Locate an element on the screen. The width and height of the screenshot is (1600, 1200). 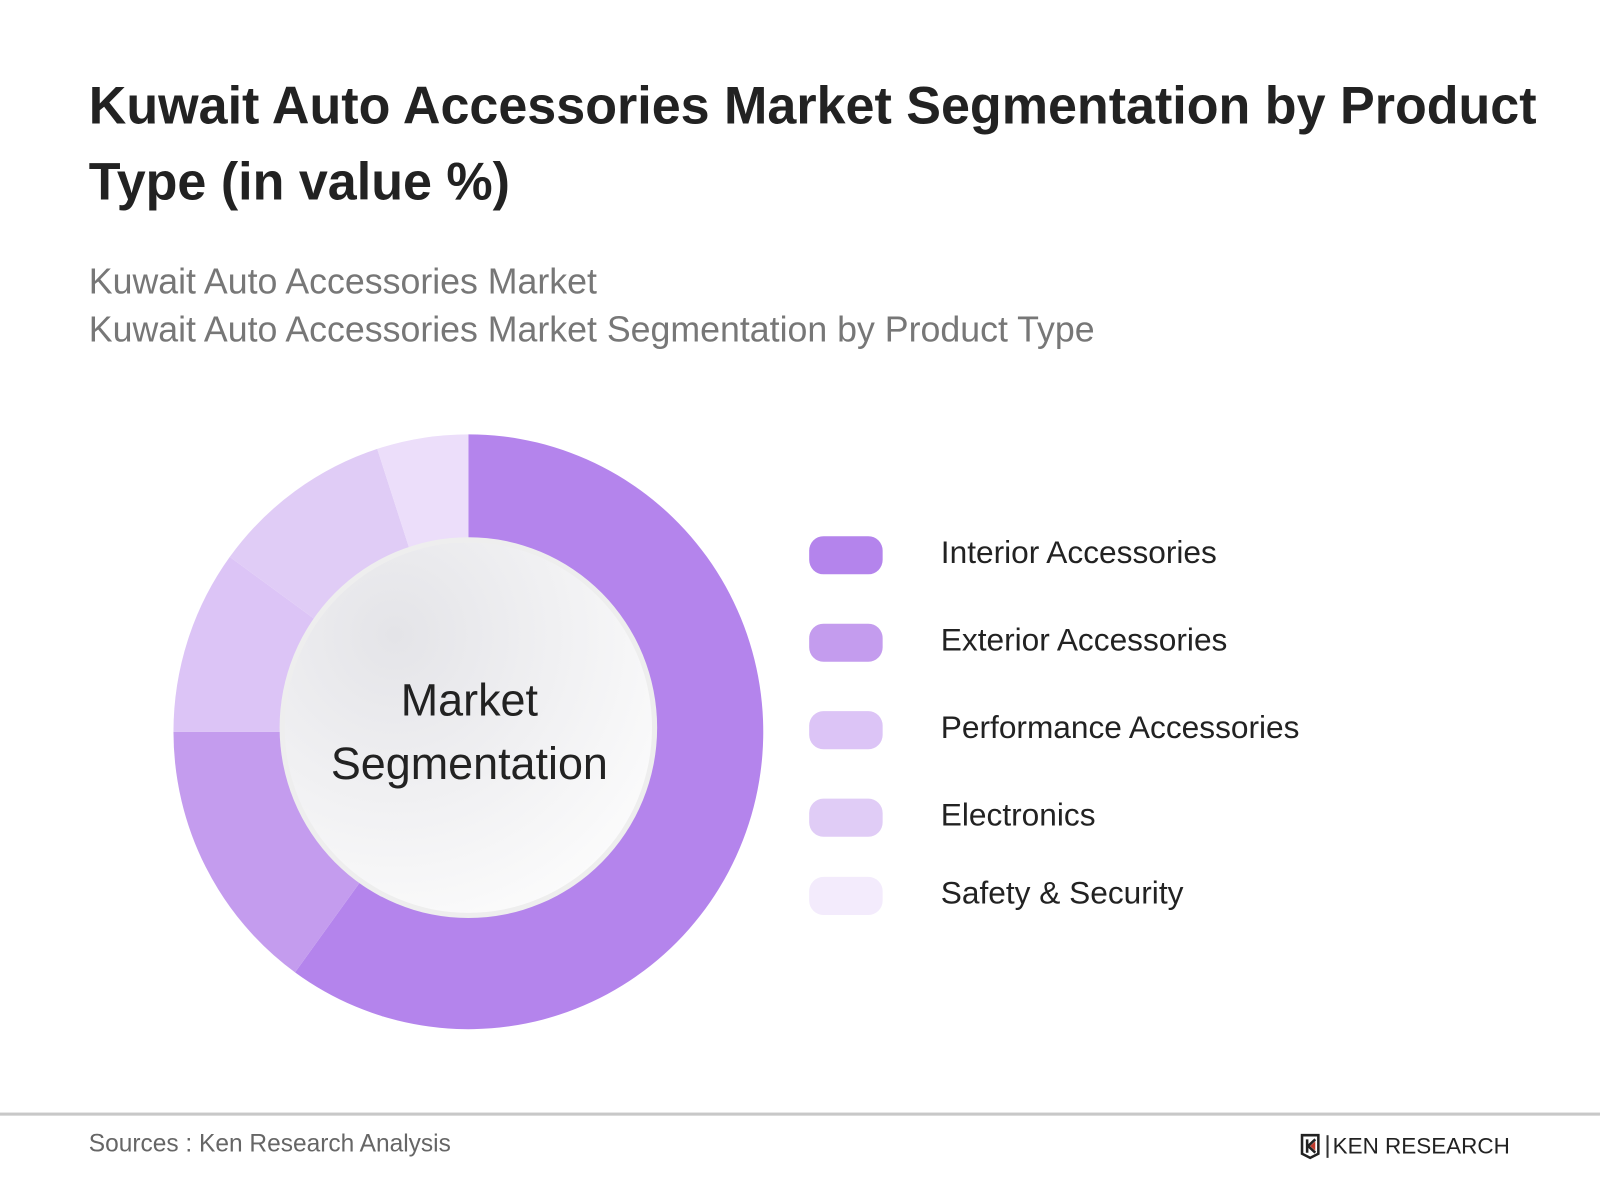
legend-label: Interior Accessories is located at coordinates (1078, 552).